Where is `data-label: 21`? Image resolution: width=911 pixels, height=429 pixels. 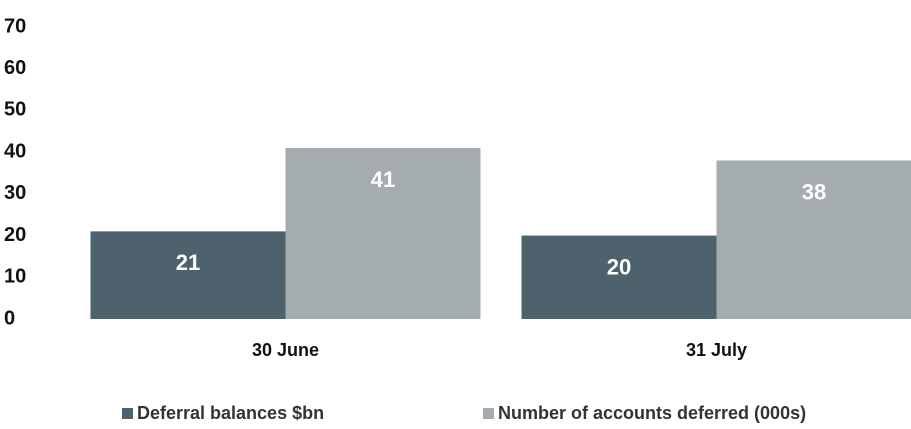
data-label: 21 is located at coordinates (188, 262).